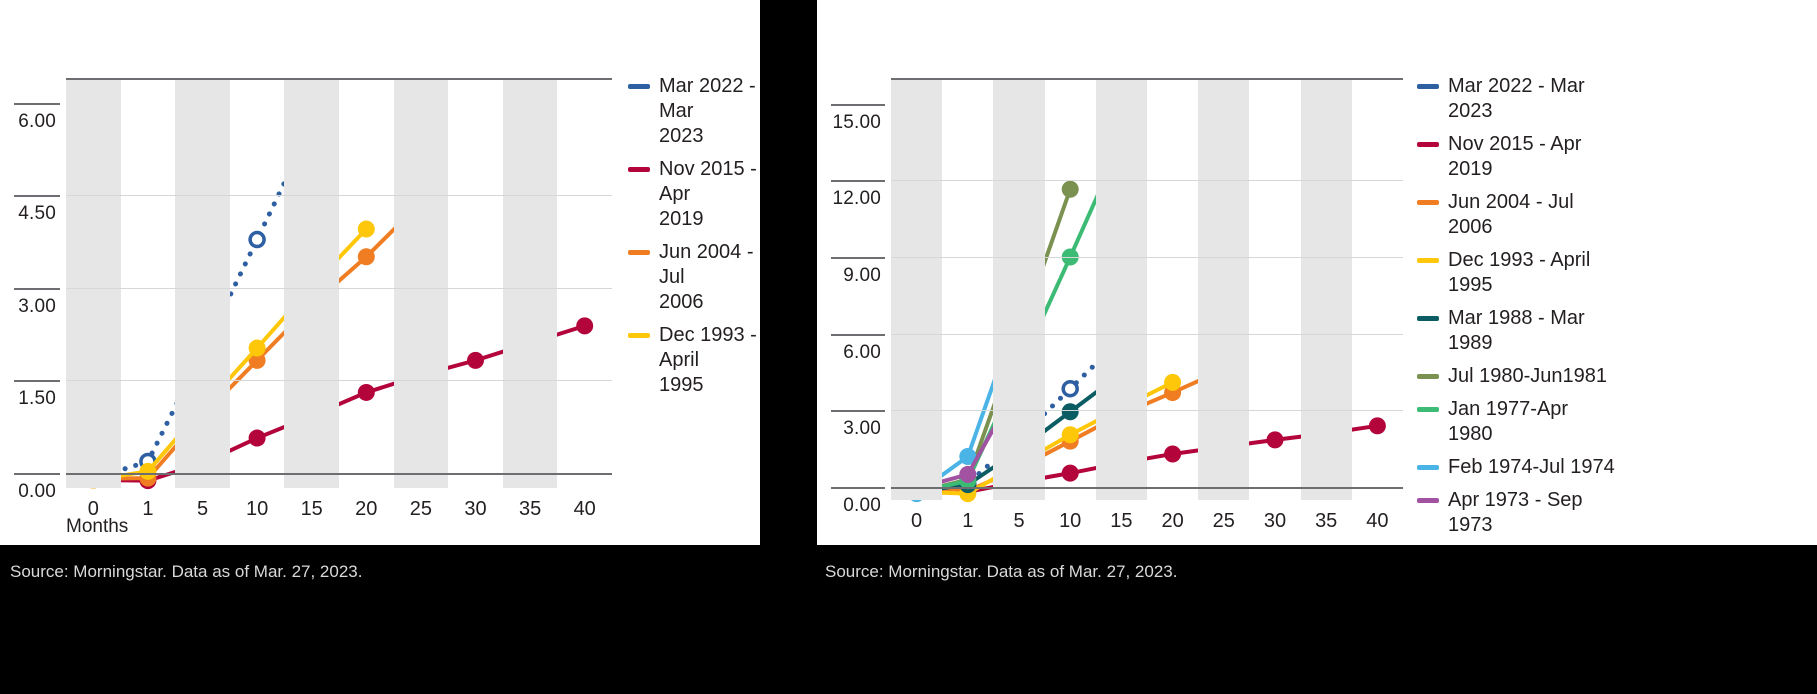  I want to click on left-x-axis-title: Months, so click(97, 526).